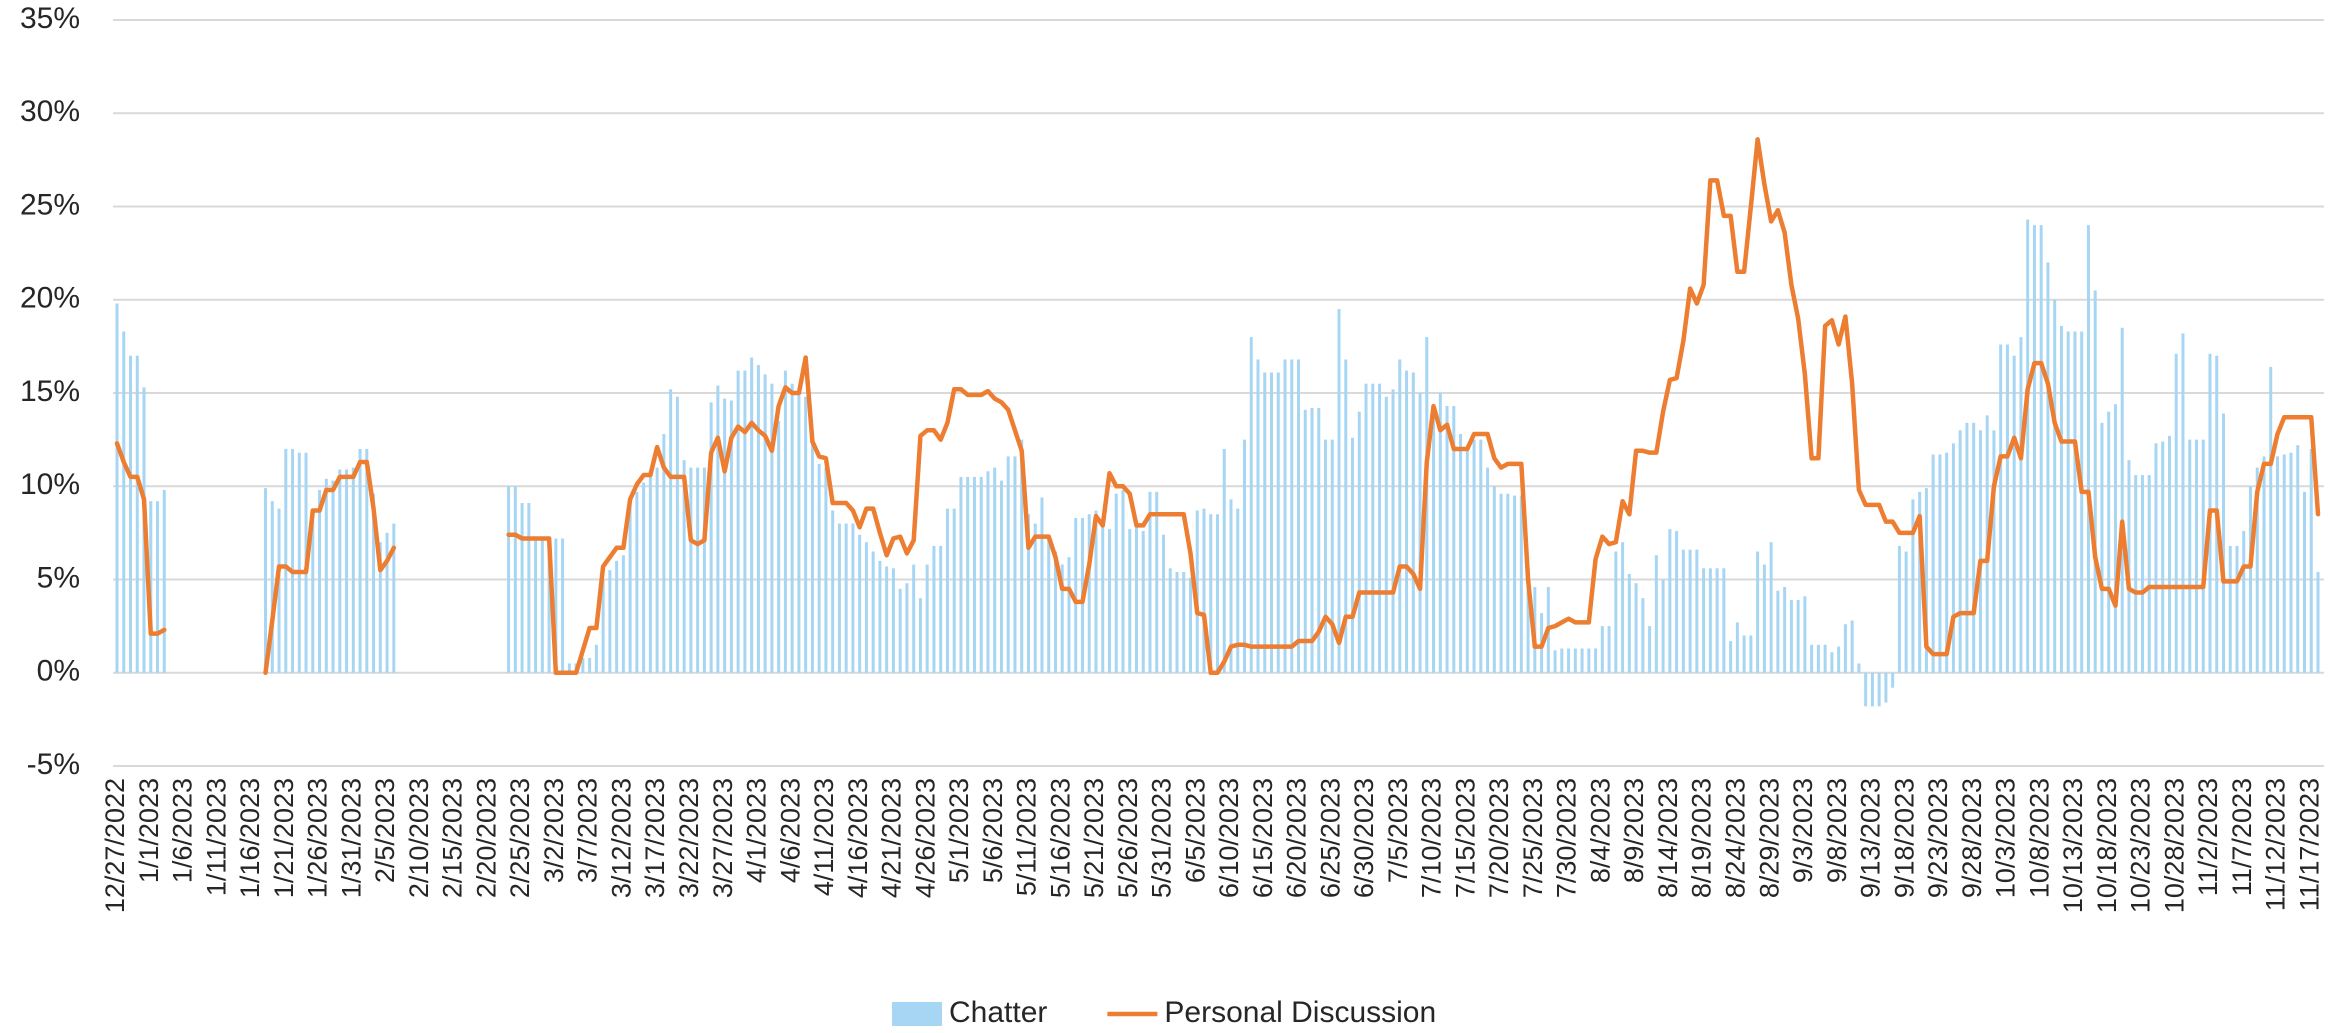  Describe the element at coordinates (58, 577) in the screenshot. I see `y-tick-label: 5%` at that location.